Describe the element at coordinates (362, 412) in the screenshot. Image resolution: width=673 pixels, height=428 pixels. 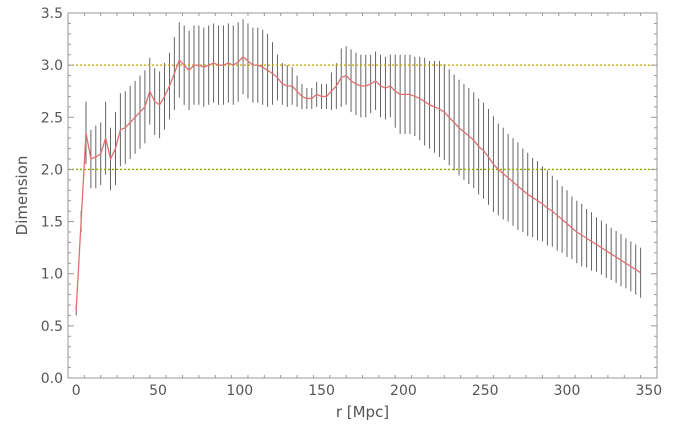
I see `x-axis-label: r [Mpc]` at that location.